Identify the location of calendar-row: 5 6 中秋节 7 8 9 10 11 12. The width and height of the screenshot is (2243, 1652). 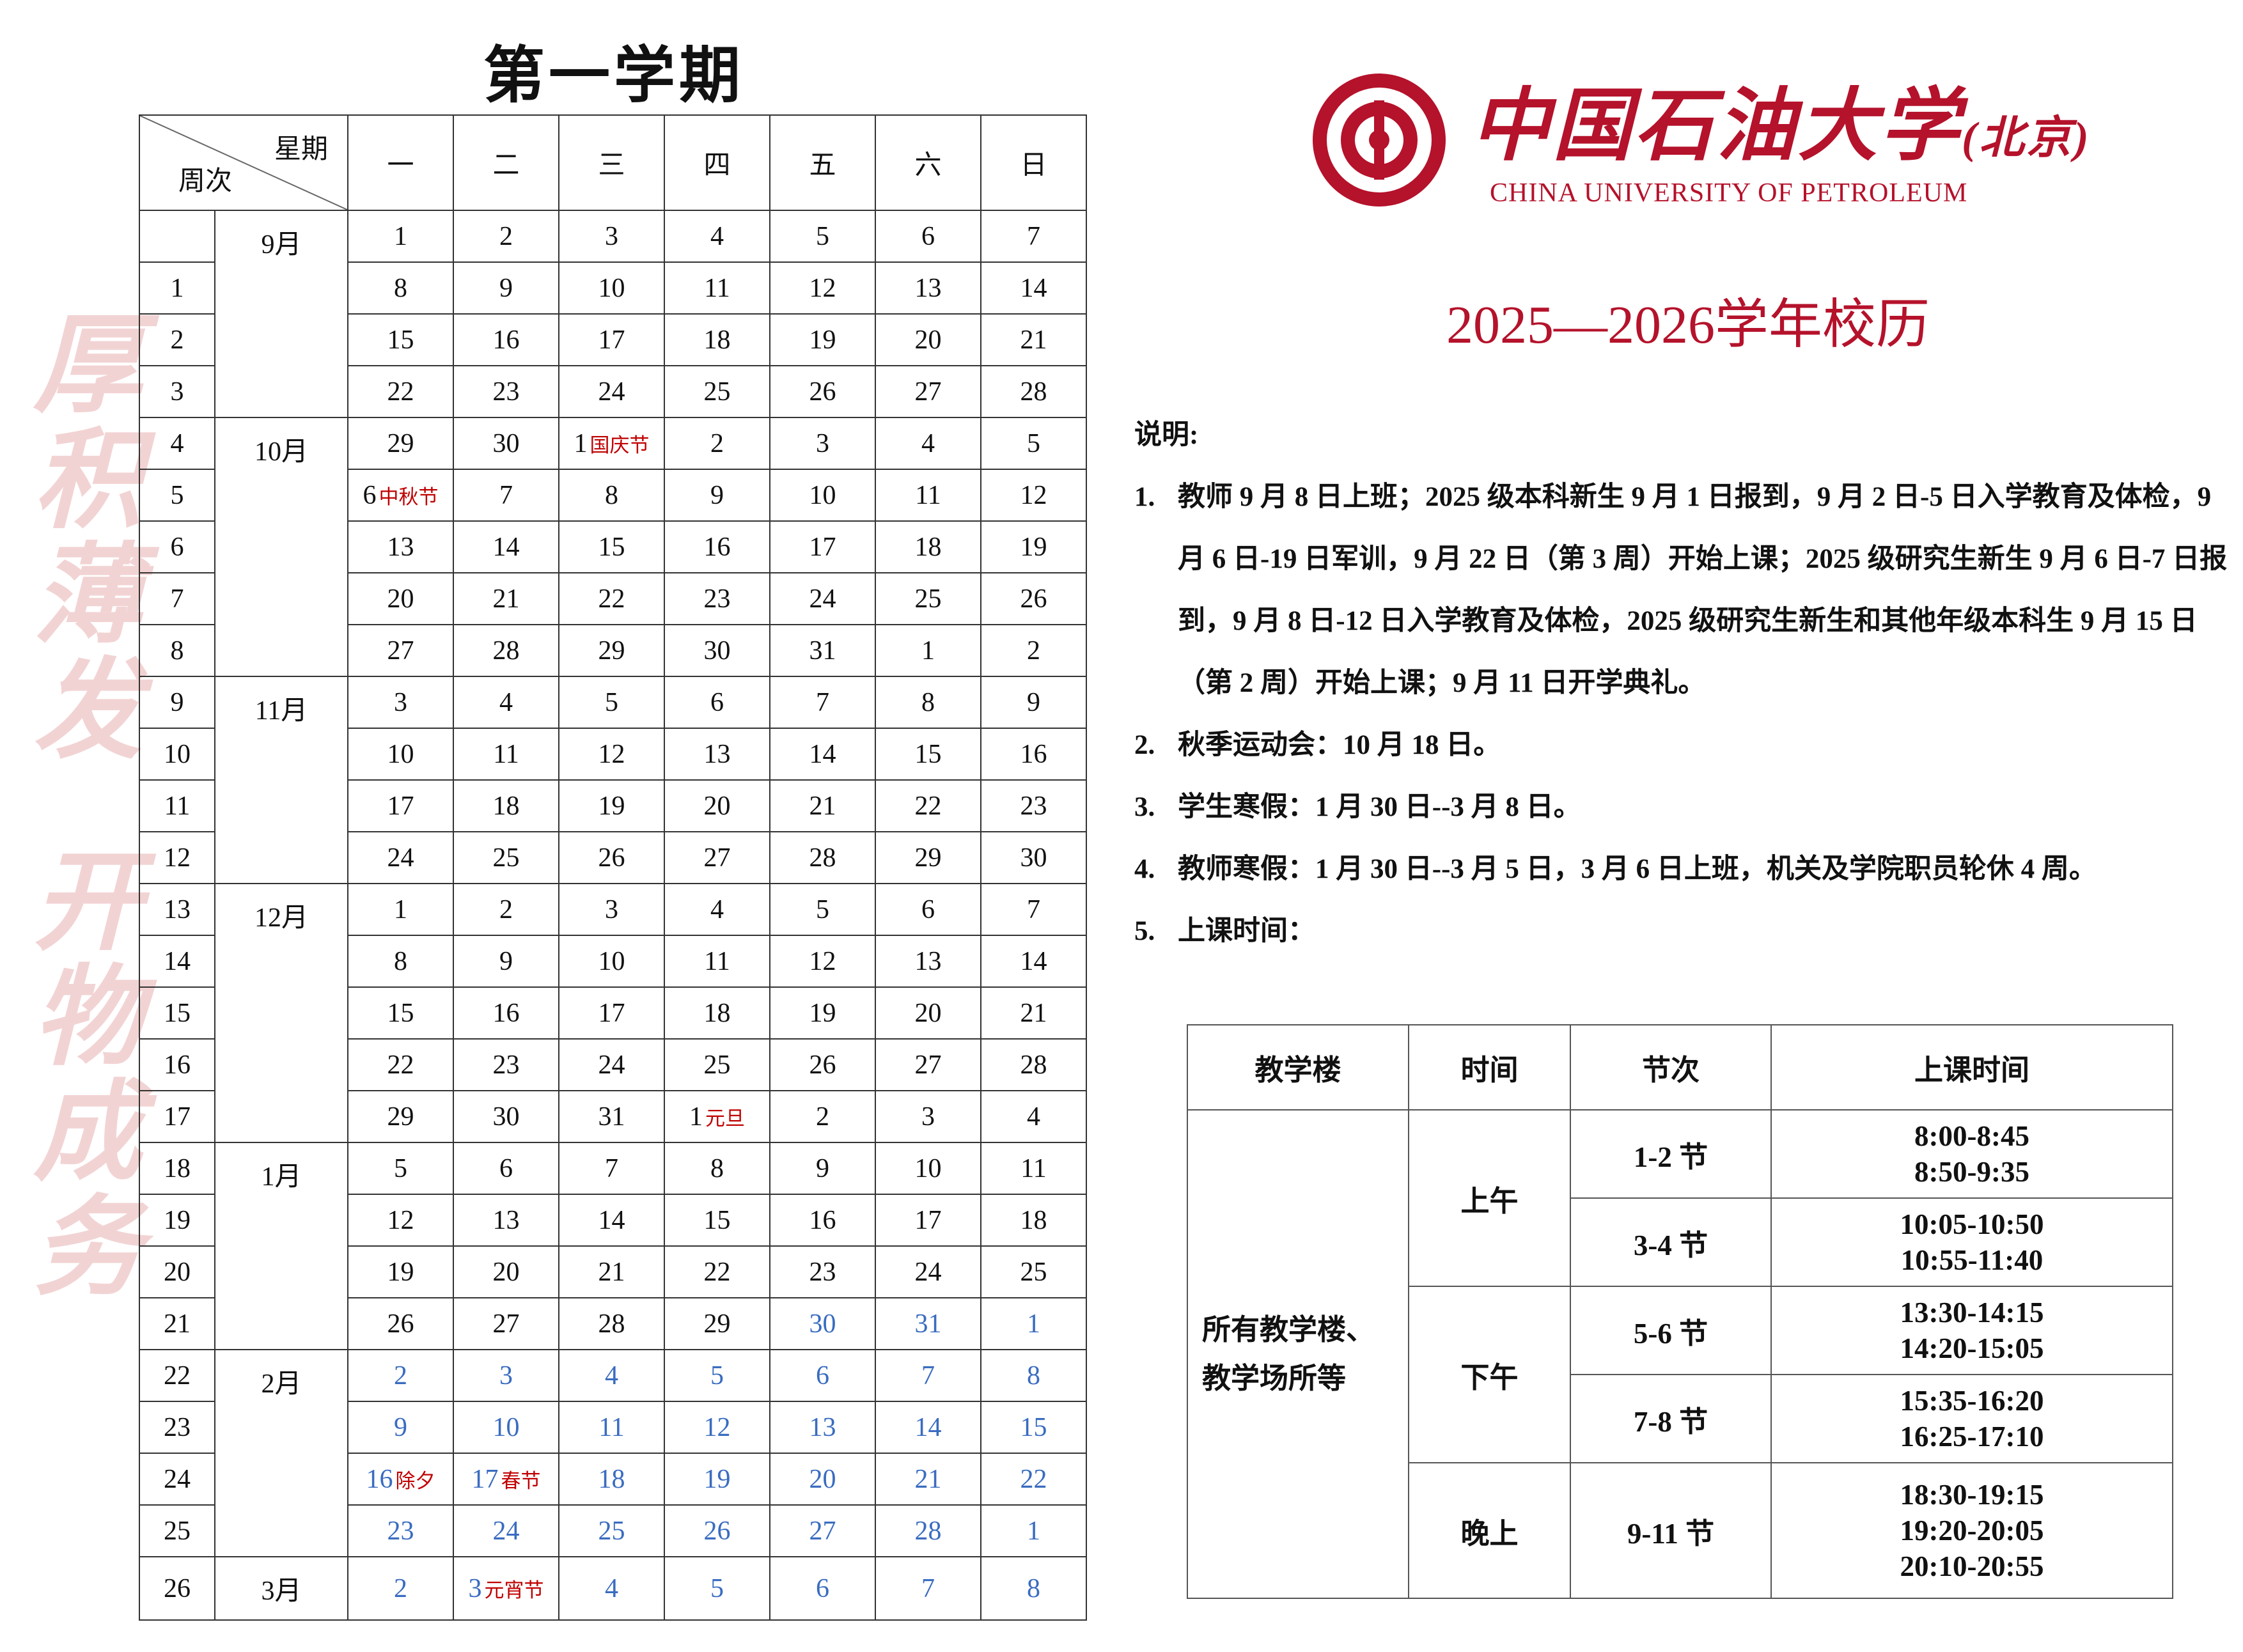
(613, 496).